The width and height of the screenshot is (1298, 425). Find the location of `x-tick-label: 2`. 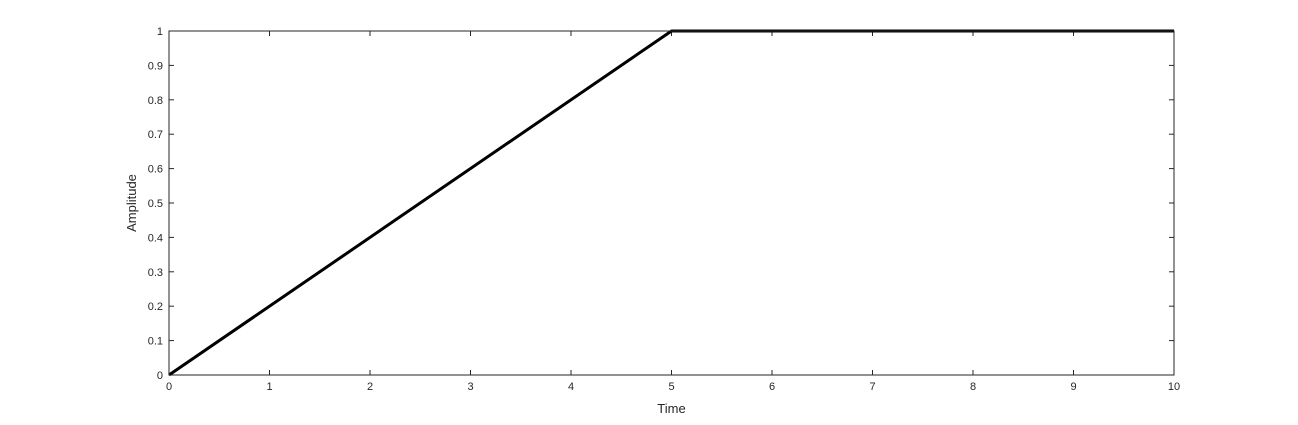

x-tick-label: 2 is located at coordinates (370, 387).